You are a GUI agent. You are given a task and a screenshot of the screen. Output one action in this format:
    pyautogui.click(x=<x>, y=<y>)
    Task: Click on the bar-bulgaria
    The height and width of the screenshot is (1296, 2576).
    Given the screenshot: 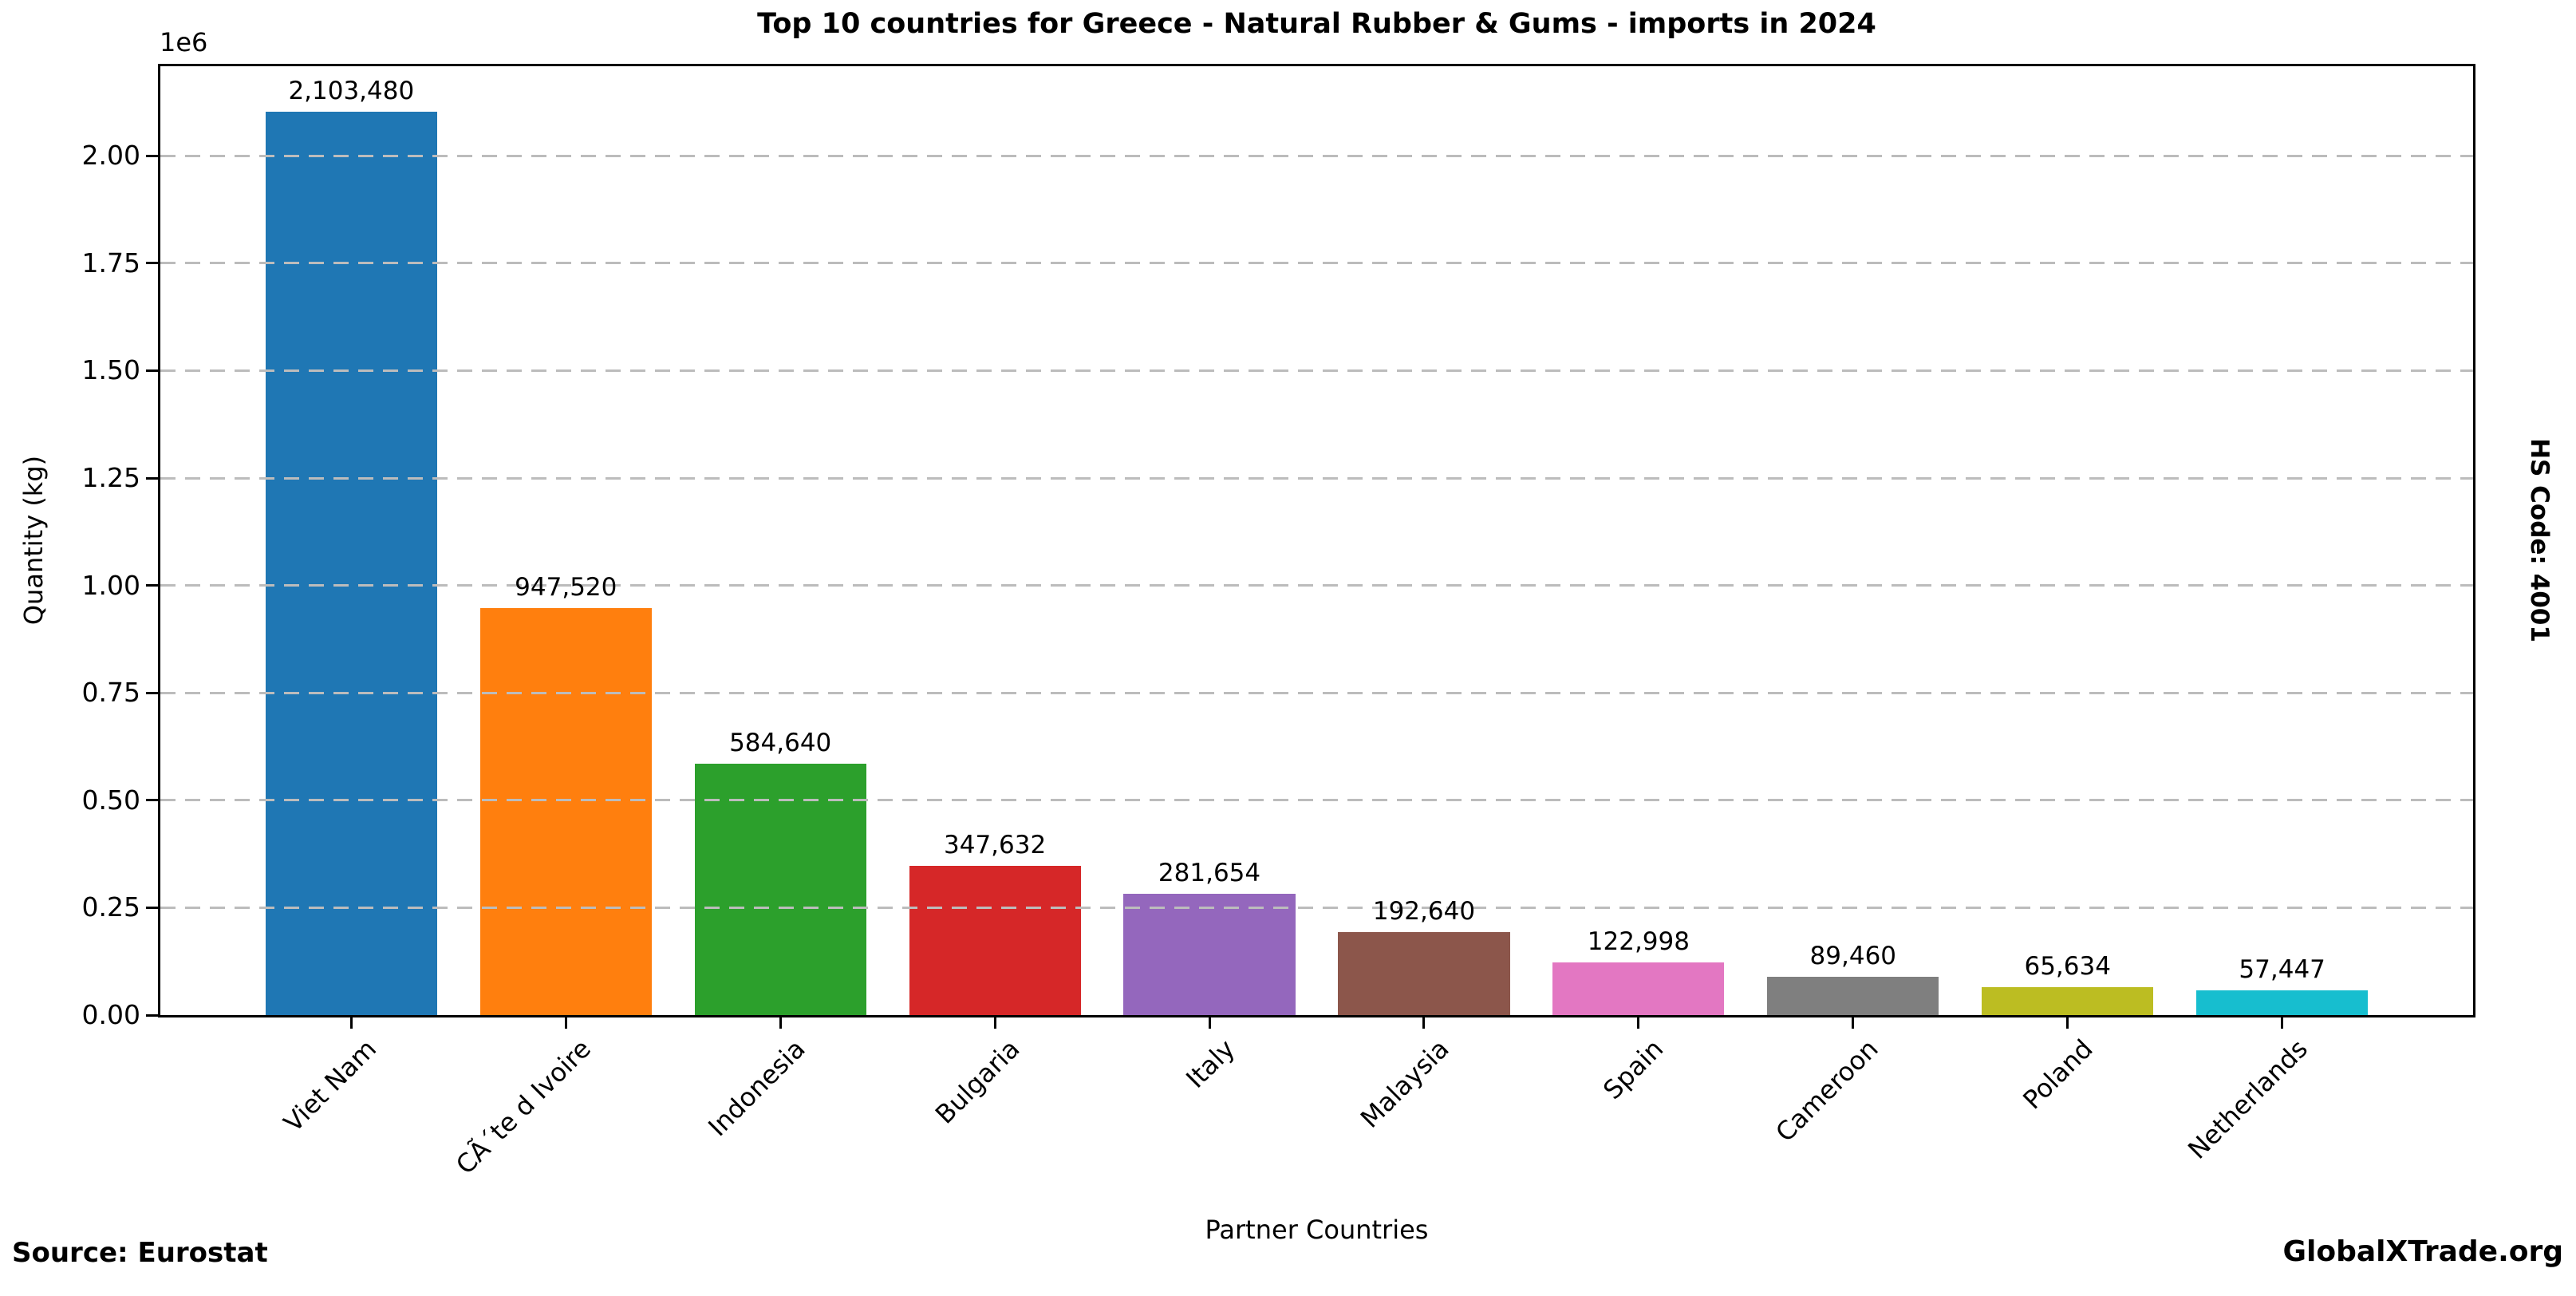 What is the action you would take?
    pyautogui.click(x=995, y=940)
    